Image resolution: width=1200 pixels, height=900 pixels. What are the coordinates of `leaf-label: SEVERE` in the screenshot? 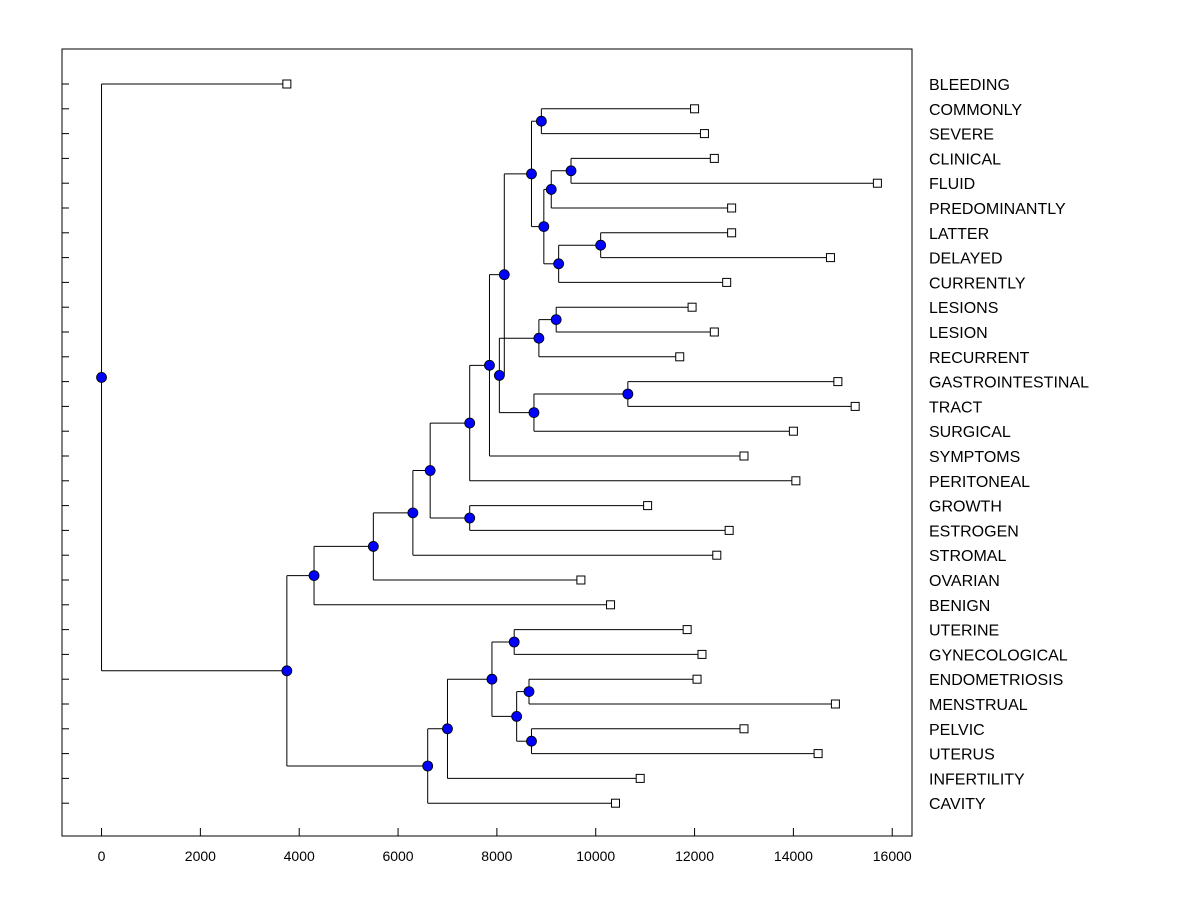 It's located at (961, 135).